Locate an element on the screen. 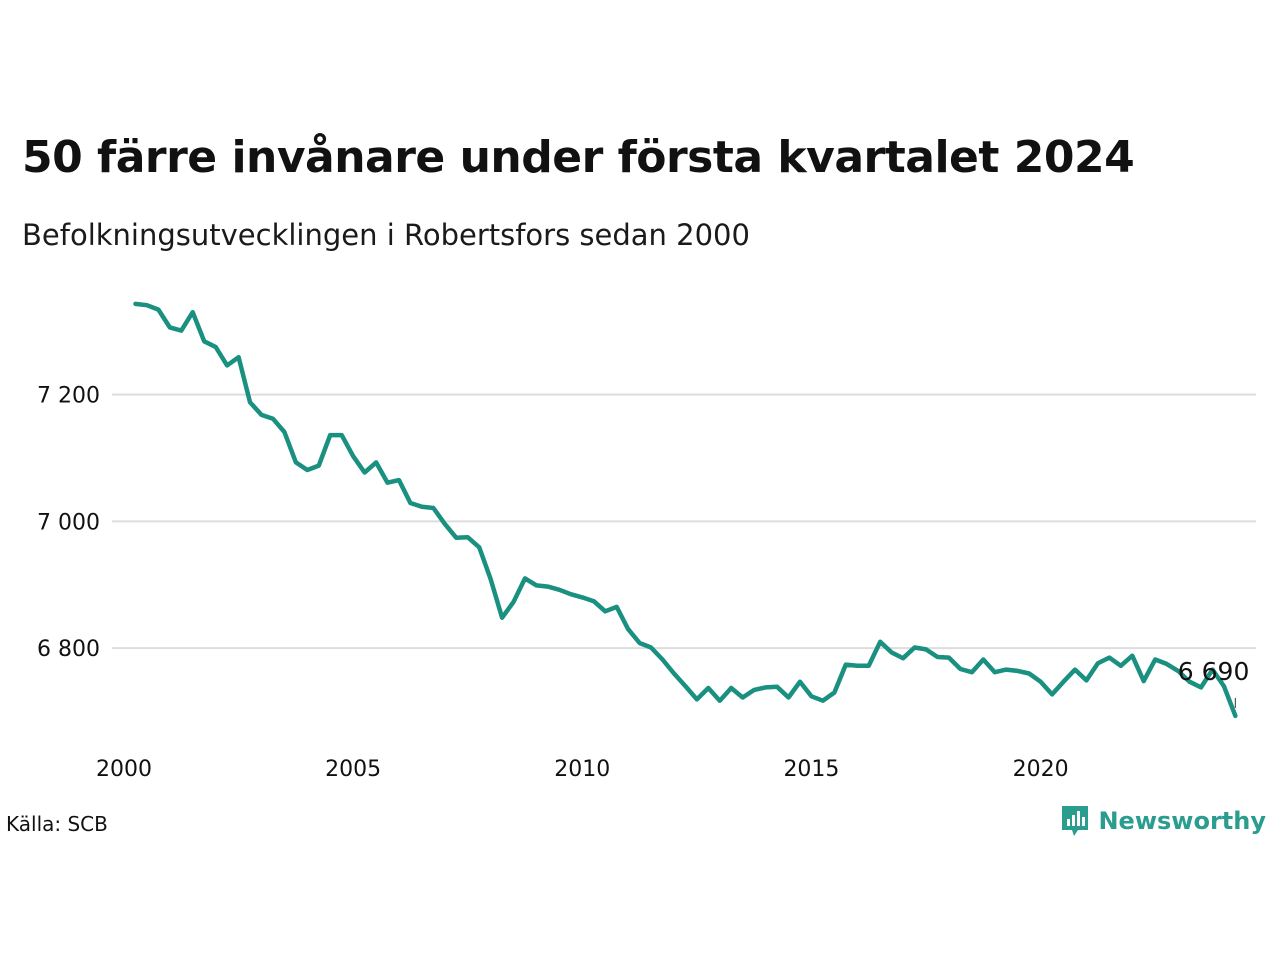 The image size is (1280, 960). end-value-label: 6 690 is located at coordinates (1214, 671).